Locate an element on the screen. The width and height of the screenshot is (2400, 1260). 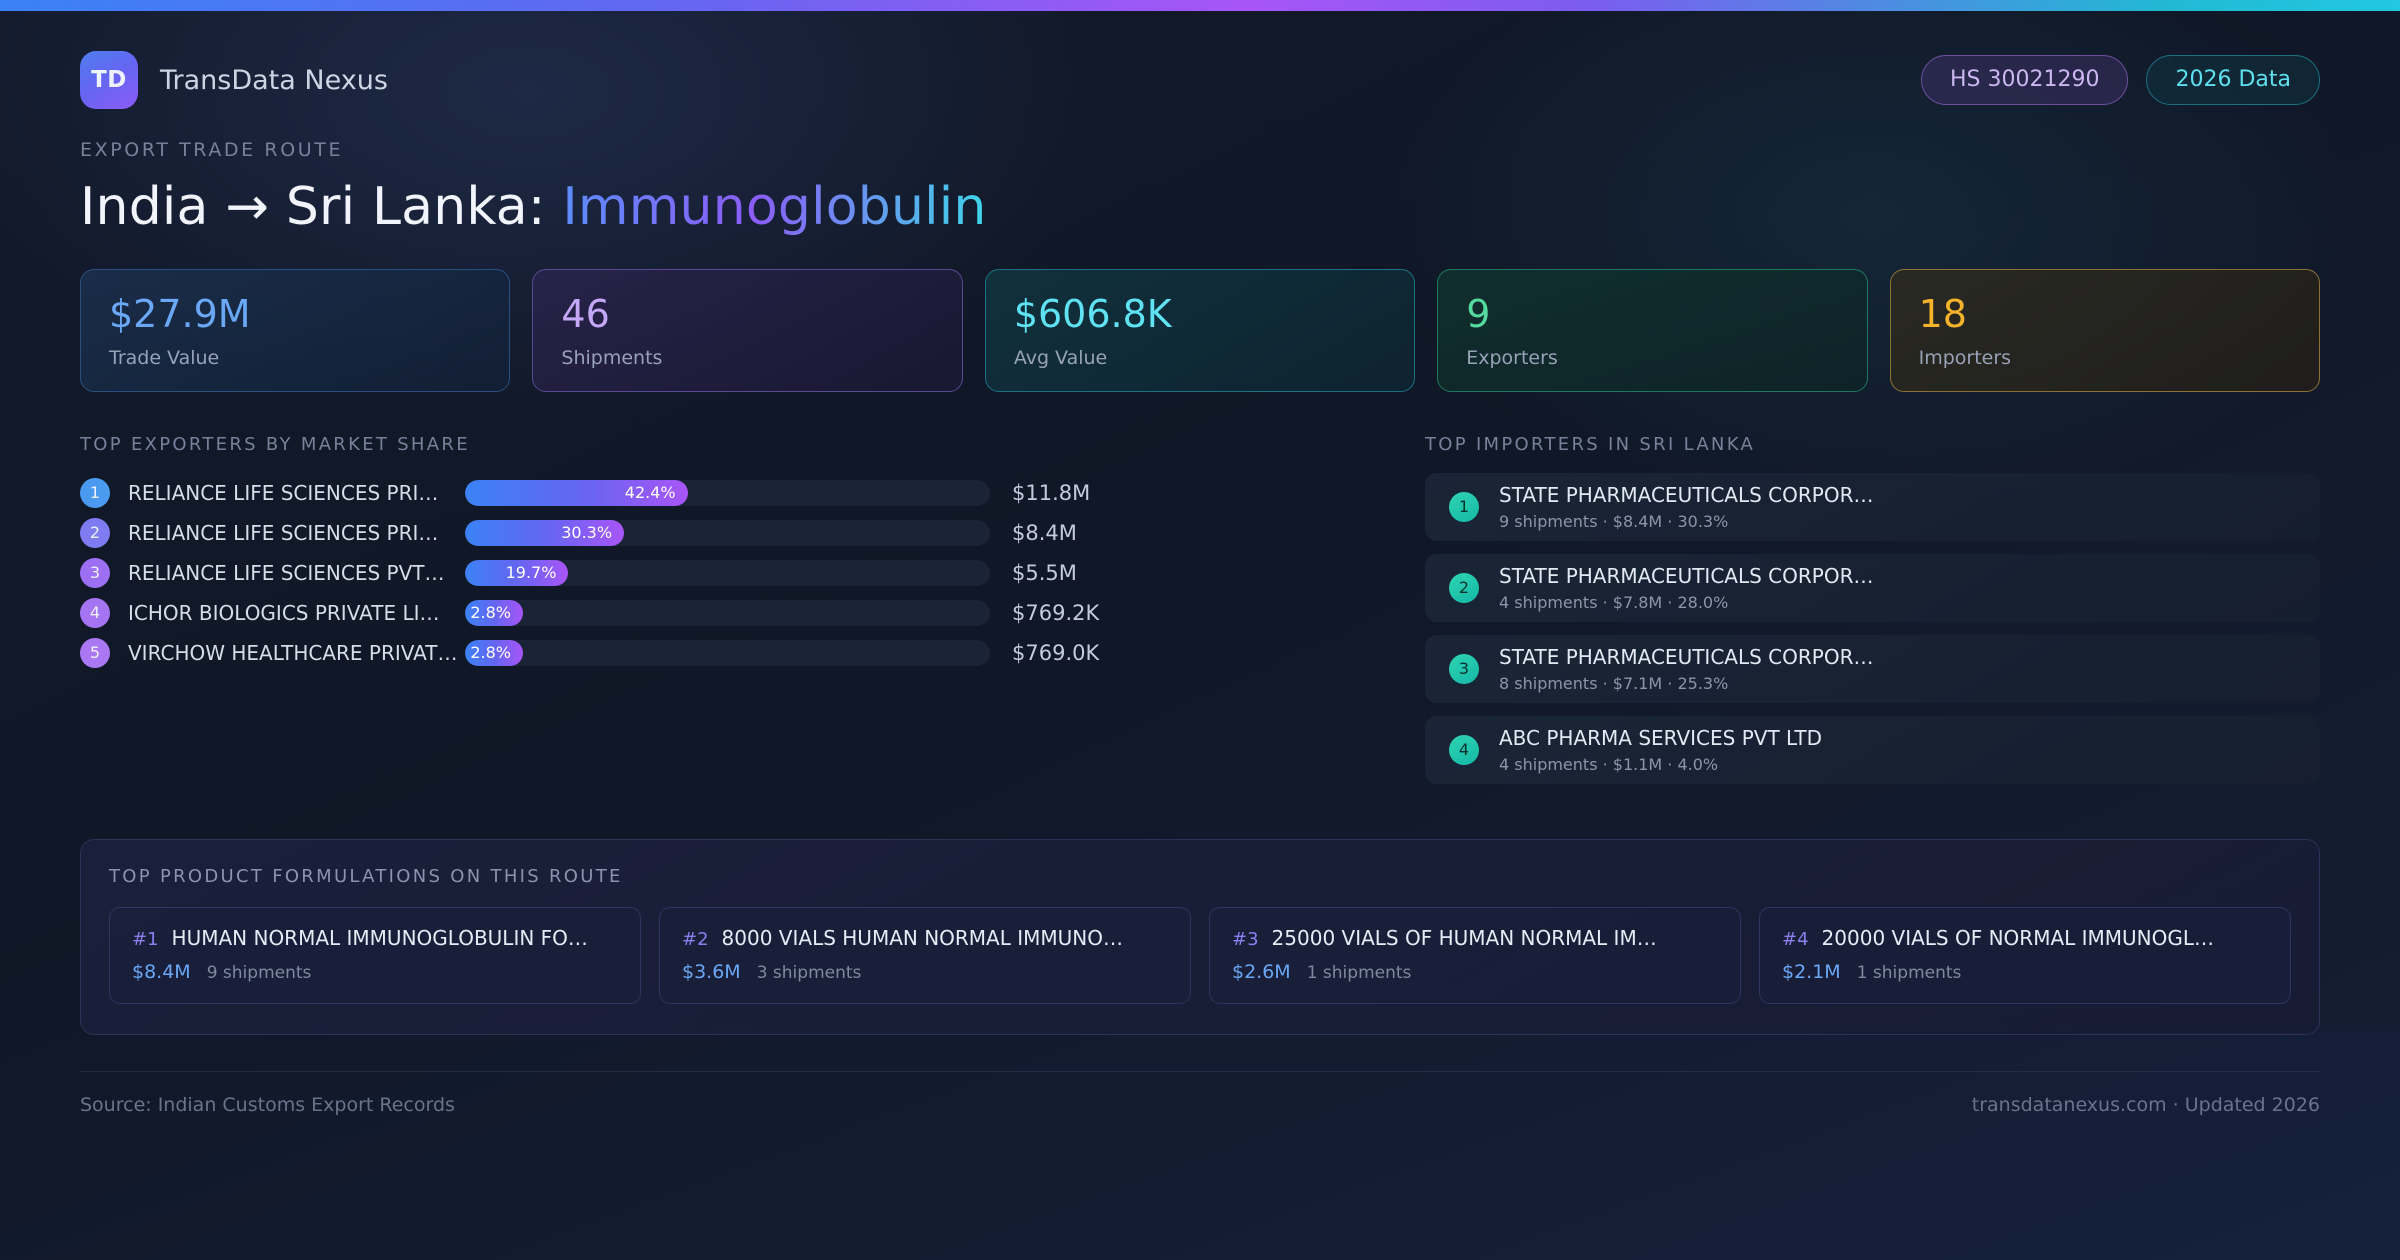
formulation-rank: #1 is located at coordinates (145, 939).